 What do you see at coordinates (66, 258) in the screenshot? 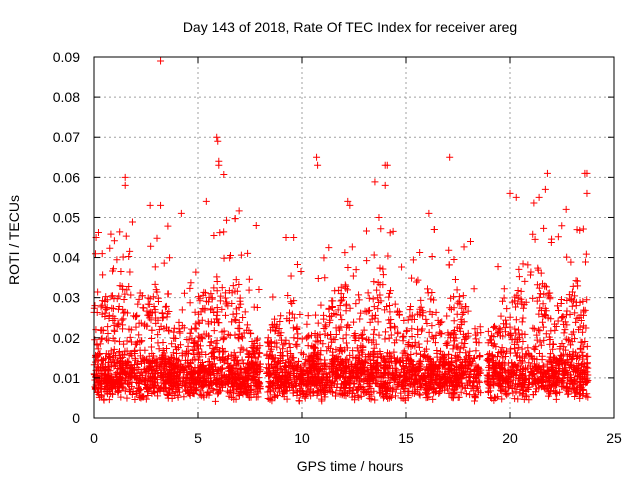
I see `y-tick-label: 0.04` at bounding box center [66, 258].